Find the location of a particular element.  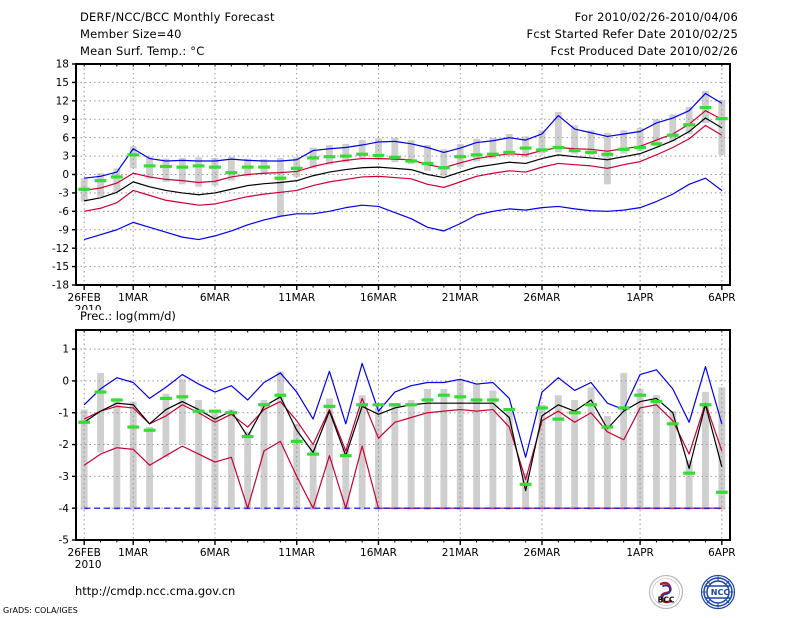

y-tick-label: -2 is located at coordinates (64, 445).